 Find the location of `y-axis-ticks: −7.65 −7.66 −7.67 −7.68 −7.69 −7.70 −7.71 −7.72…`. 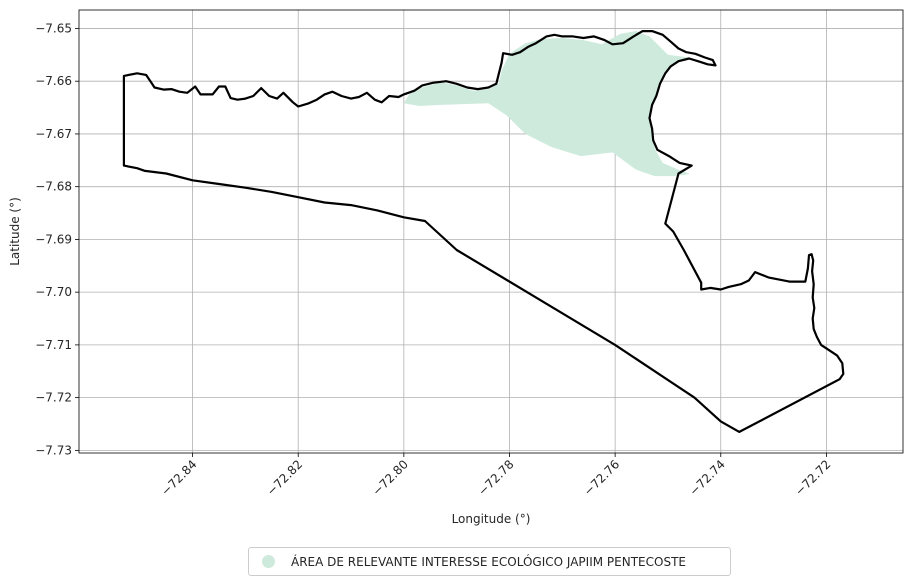

y-axis-ticks: −7.65 −7.66 −7.67 −7.68 −7.69 −7.70 −7.71 −7.72… is located at coordinates (57, 239).